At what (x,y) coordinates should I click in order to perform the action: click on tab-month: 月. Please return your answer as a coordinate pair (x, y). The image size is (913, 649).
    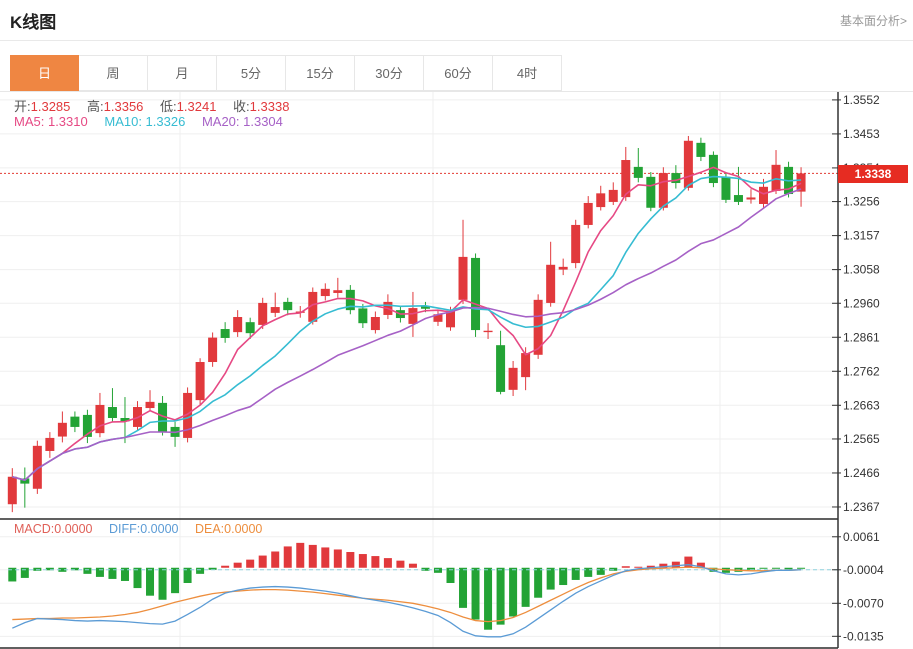
    Looking at the image, I should click on (182, 73).